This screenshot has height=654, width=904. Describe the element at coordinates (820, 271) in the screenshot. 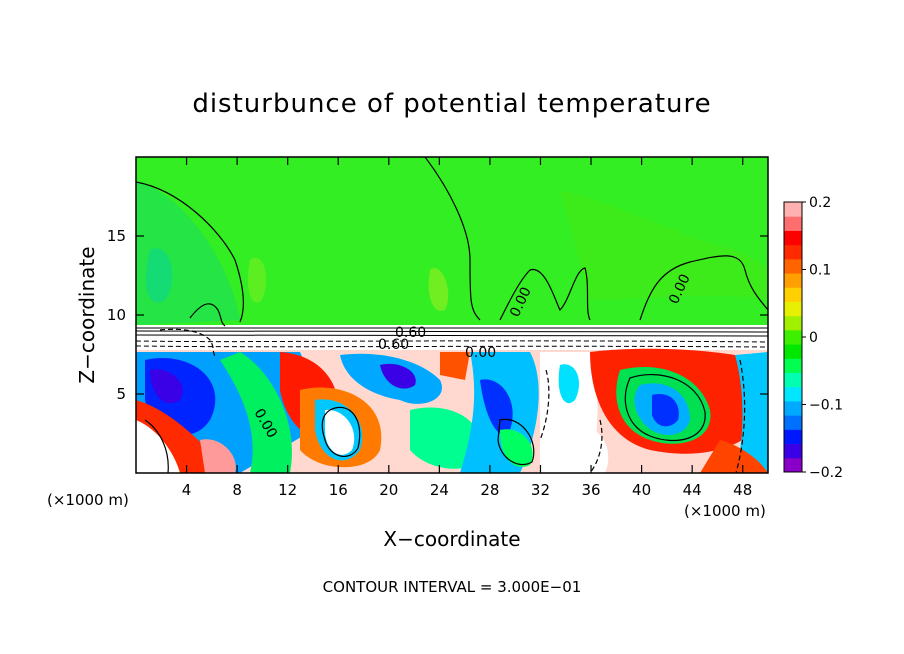

I see `colorbar-tick-label: 0.1` at that location.